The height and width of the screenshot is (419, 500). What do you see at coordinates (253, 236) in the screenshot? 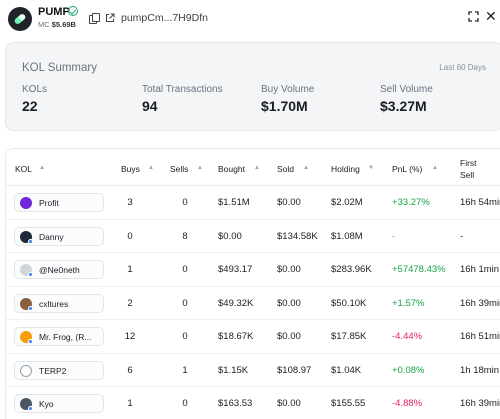
I see `table-row: Danny 0 8 $0.00 $134.58K $1.08M - -` at bounding box center [253, 236].